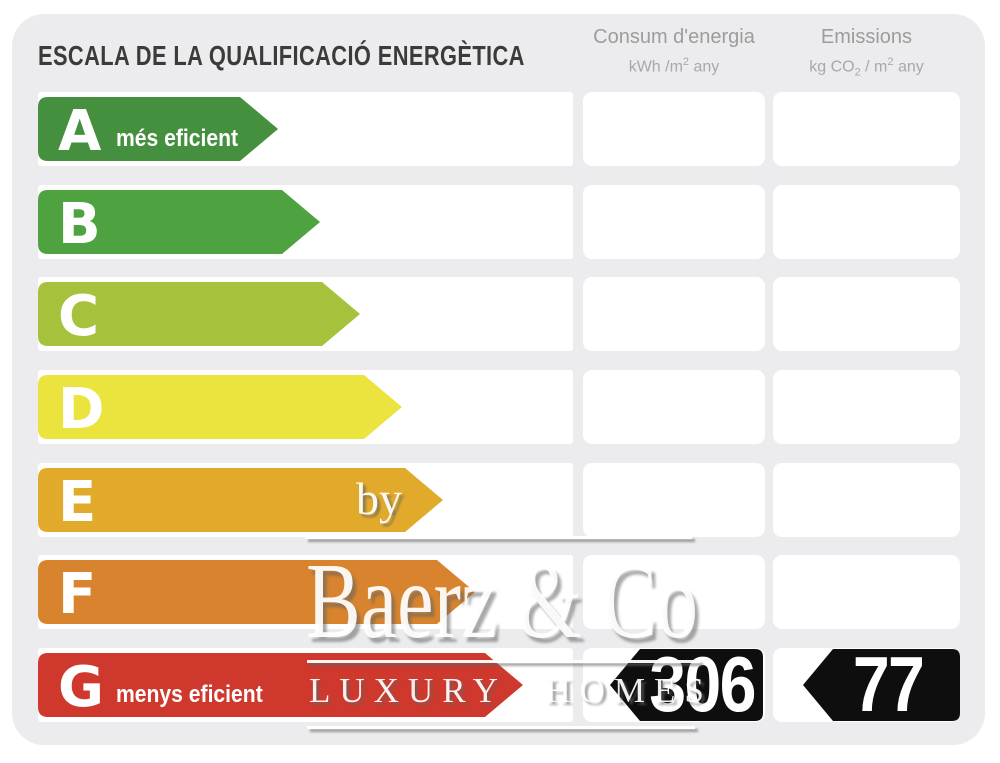  Describe the element at coordinates (189, 694) in the screenshot. I see `grade-g-note: menys eficient` at that location.